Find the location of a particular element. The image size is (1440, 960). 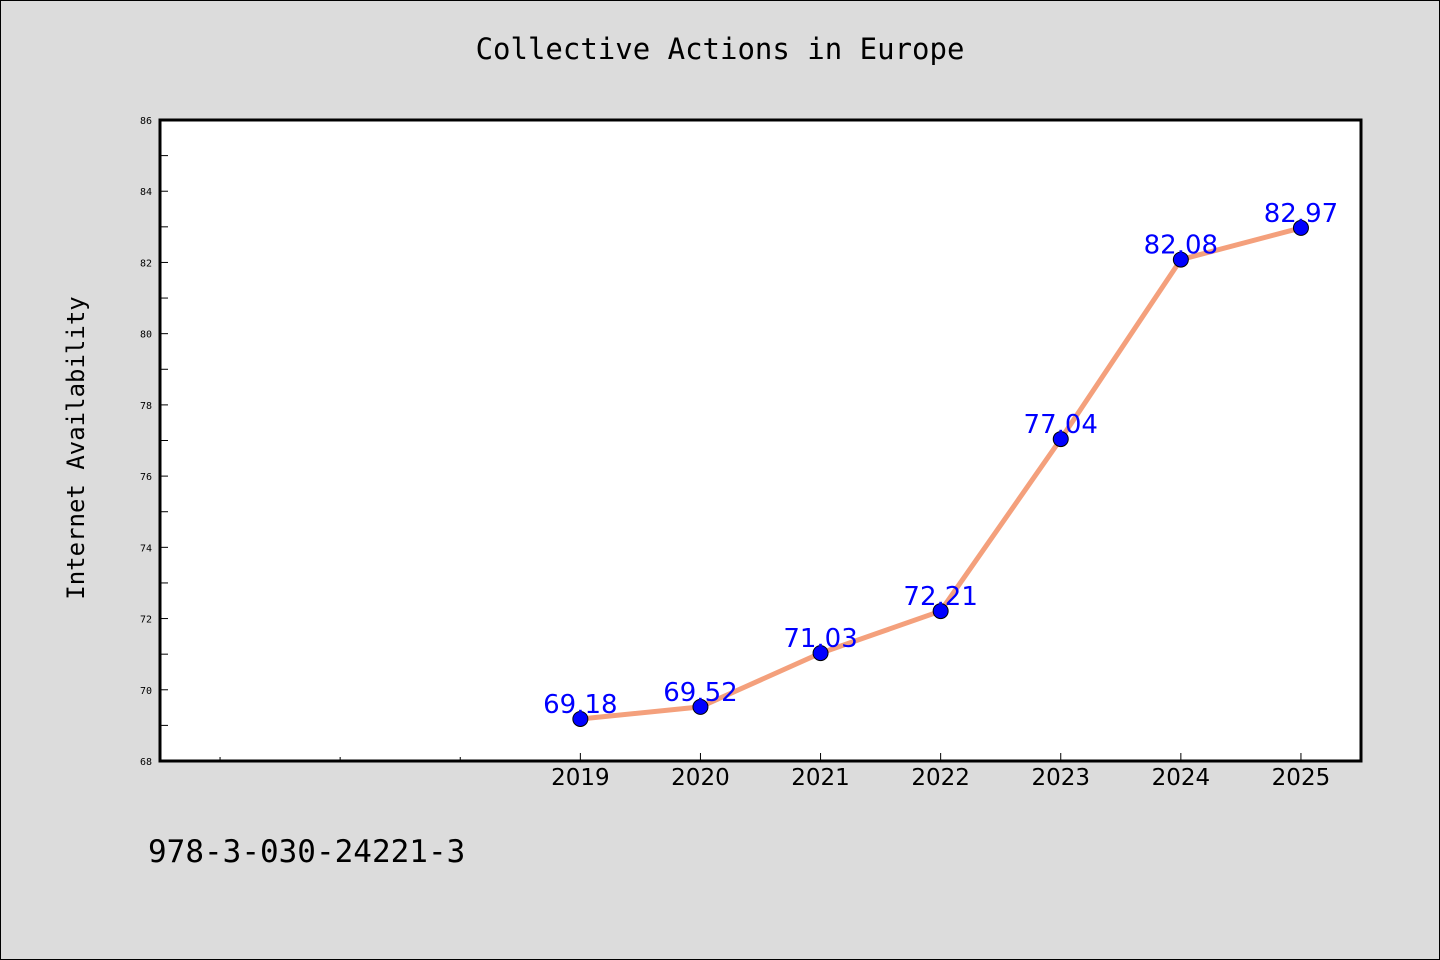

x-tick-label: 2023 is located at coordinates (1060, 778).